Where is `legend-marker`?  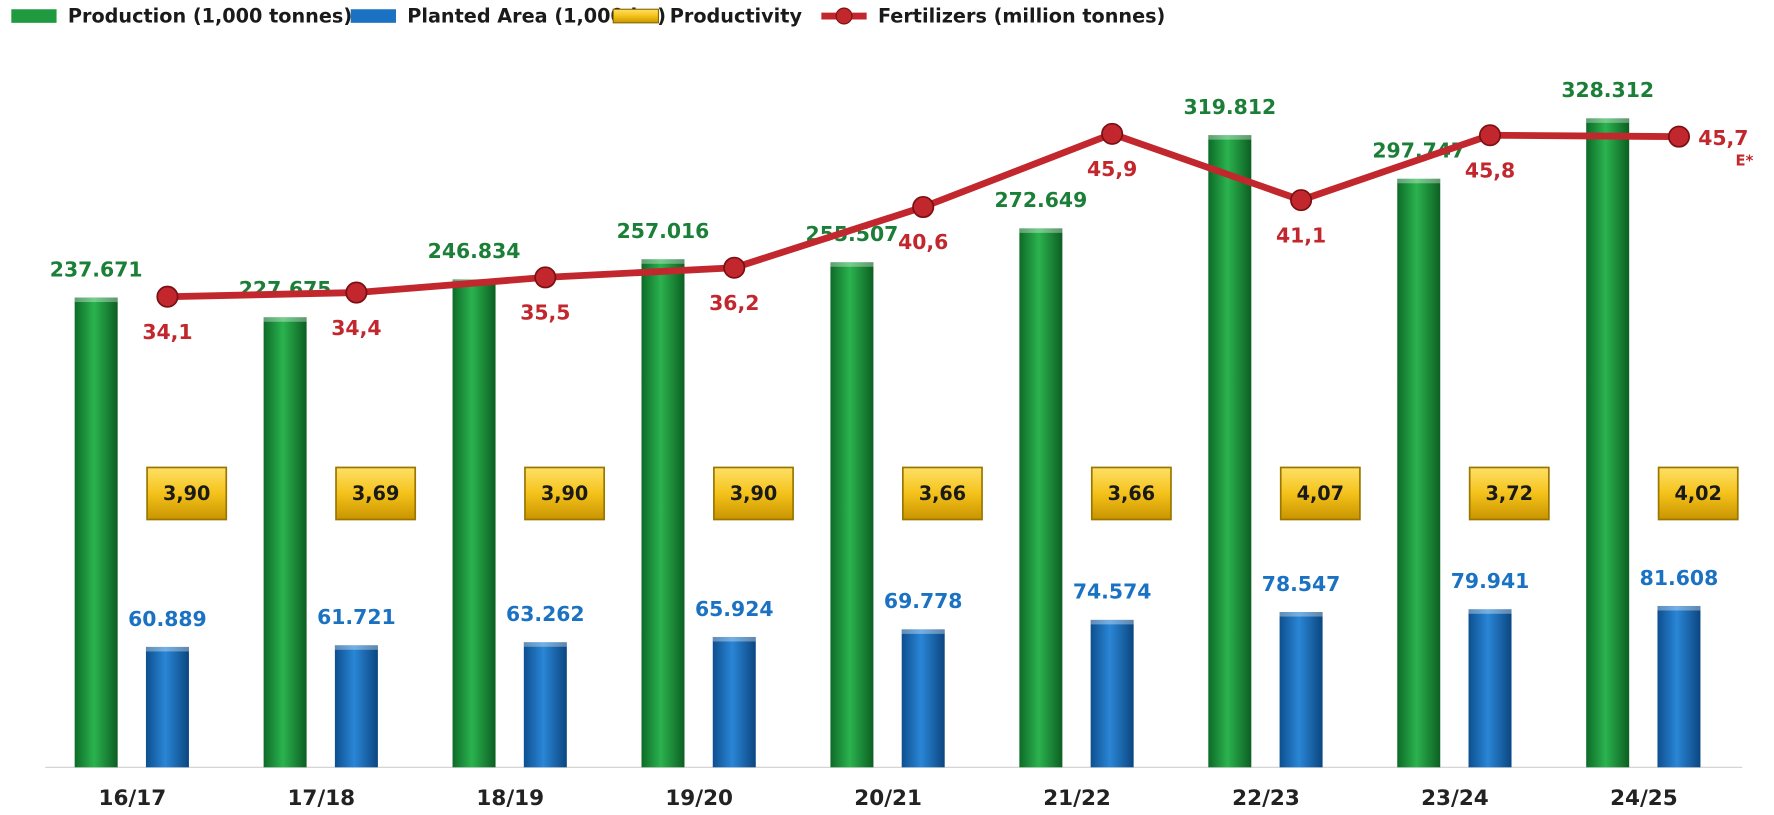
legend-marker is located at coordinates (844, 16).